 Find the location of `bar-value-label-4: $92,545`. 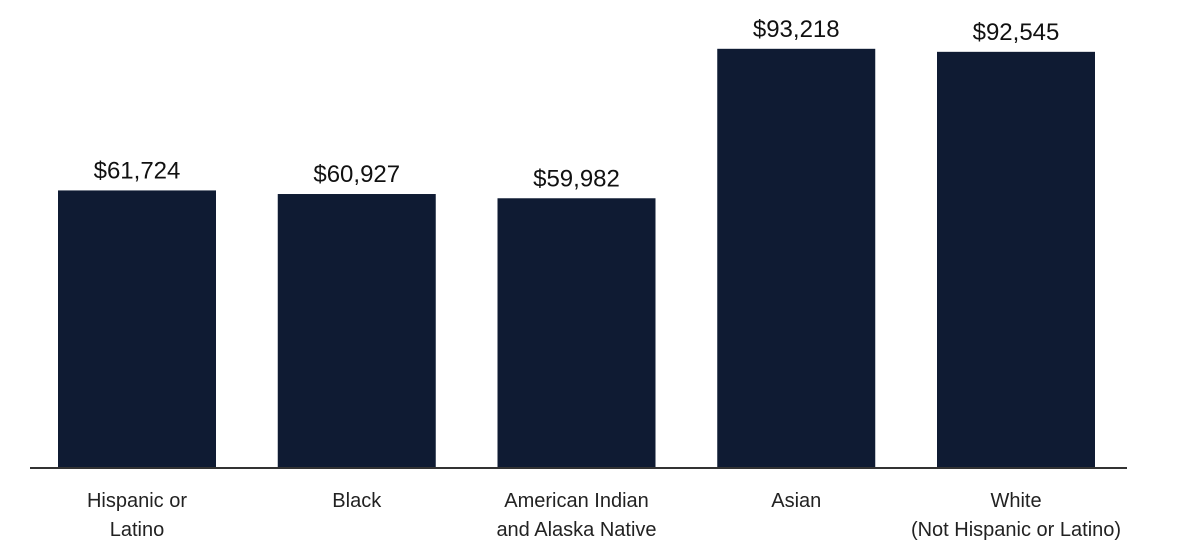

bar-value-label-4: $92,545 is located at coordinates (1016, 32).